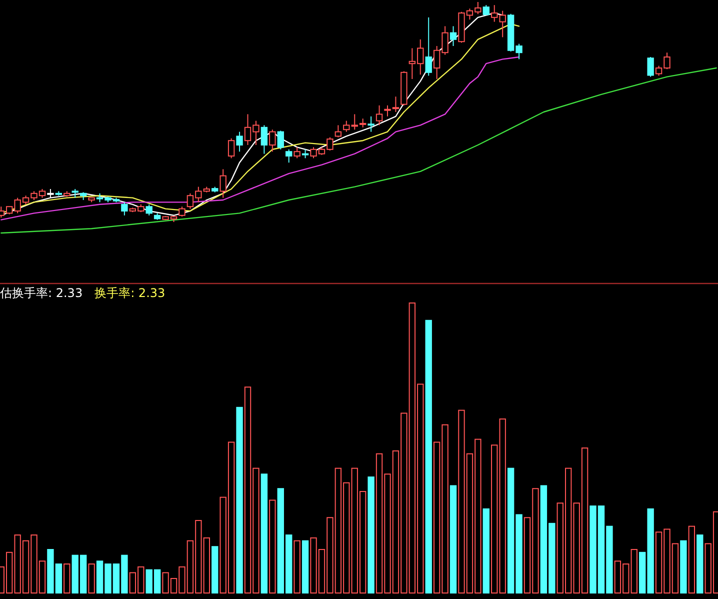 This screenshot has width=718, height=599. What do you see at coordinates (41, 293) in the screenshot?
I see `text: 估换手率: 2.33` at bounding box center [41, 293].